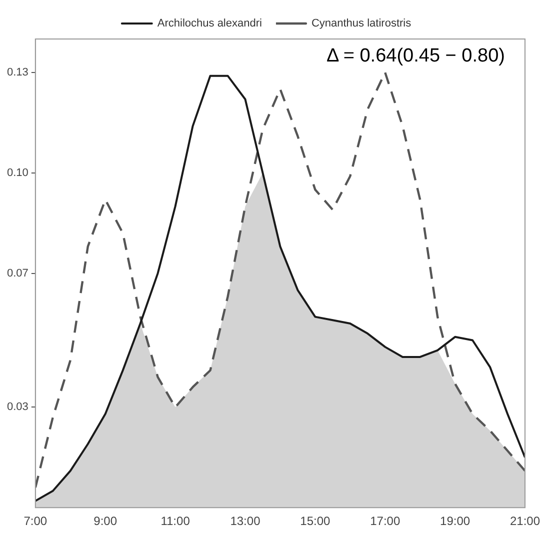  I want to click on x-tick-label: 9:00, so click(106, 521).